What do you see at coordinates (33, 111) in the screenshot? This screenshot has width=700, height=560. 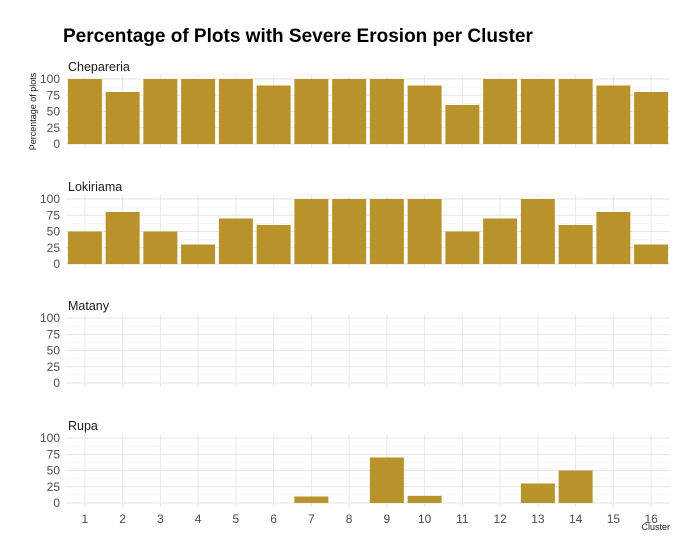 I see `y-axis-label: Percentage of plots` at bounding box center [33, 111].